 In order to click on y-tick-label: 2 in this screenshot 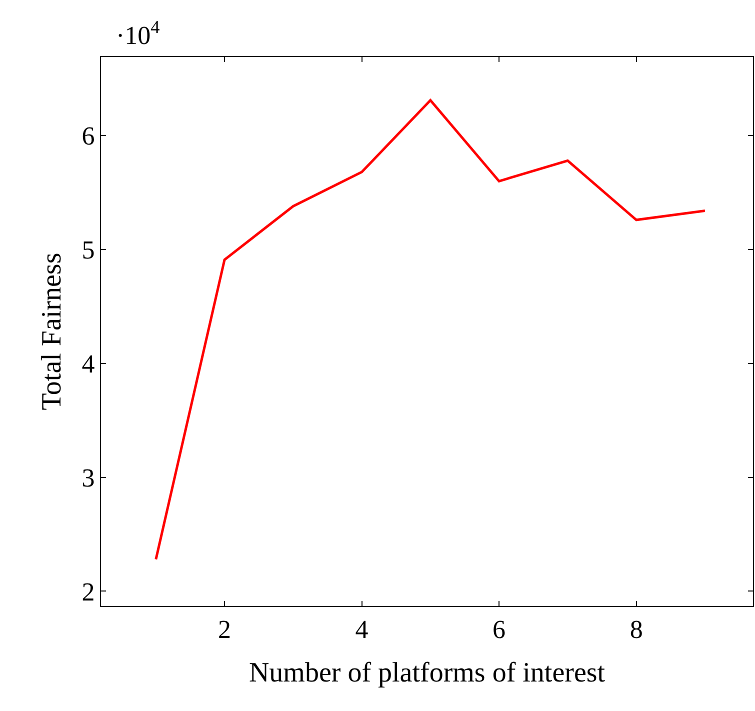, I will do `click(88, 591)`.